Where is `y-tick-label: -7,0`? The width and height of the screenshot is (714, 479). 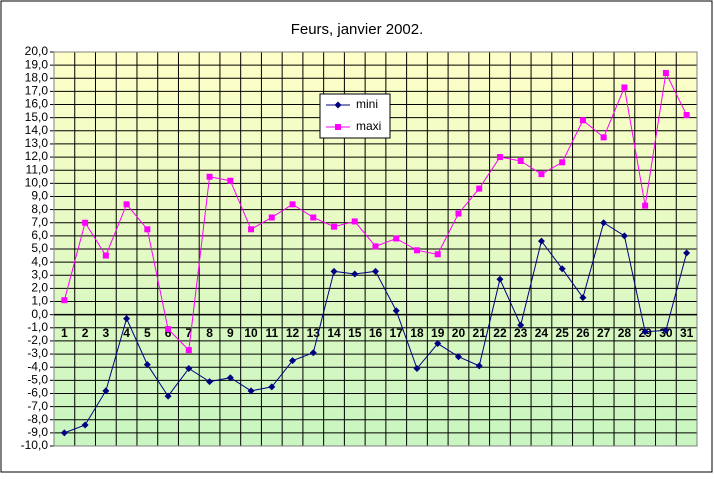 y-tick-label: -7,0 is located at coordinates (37, 406).